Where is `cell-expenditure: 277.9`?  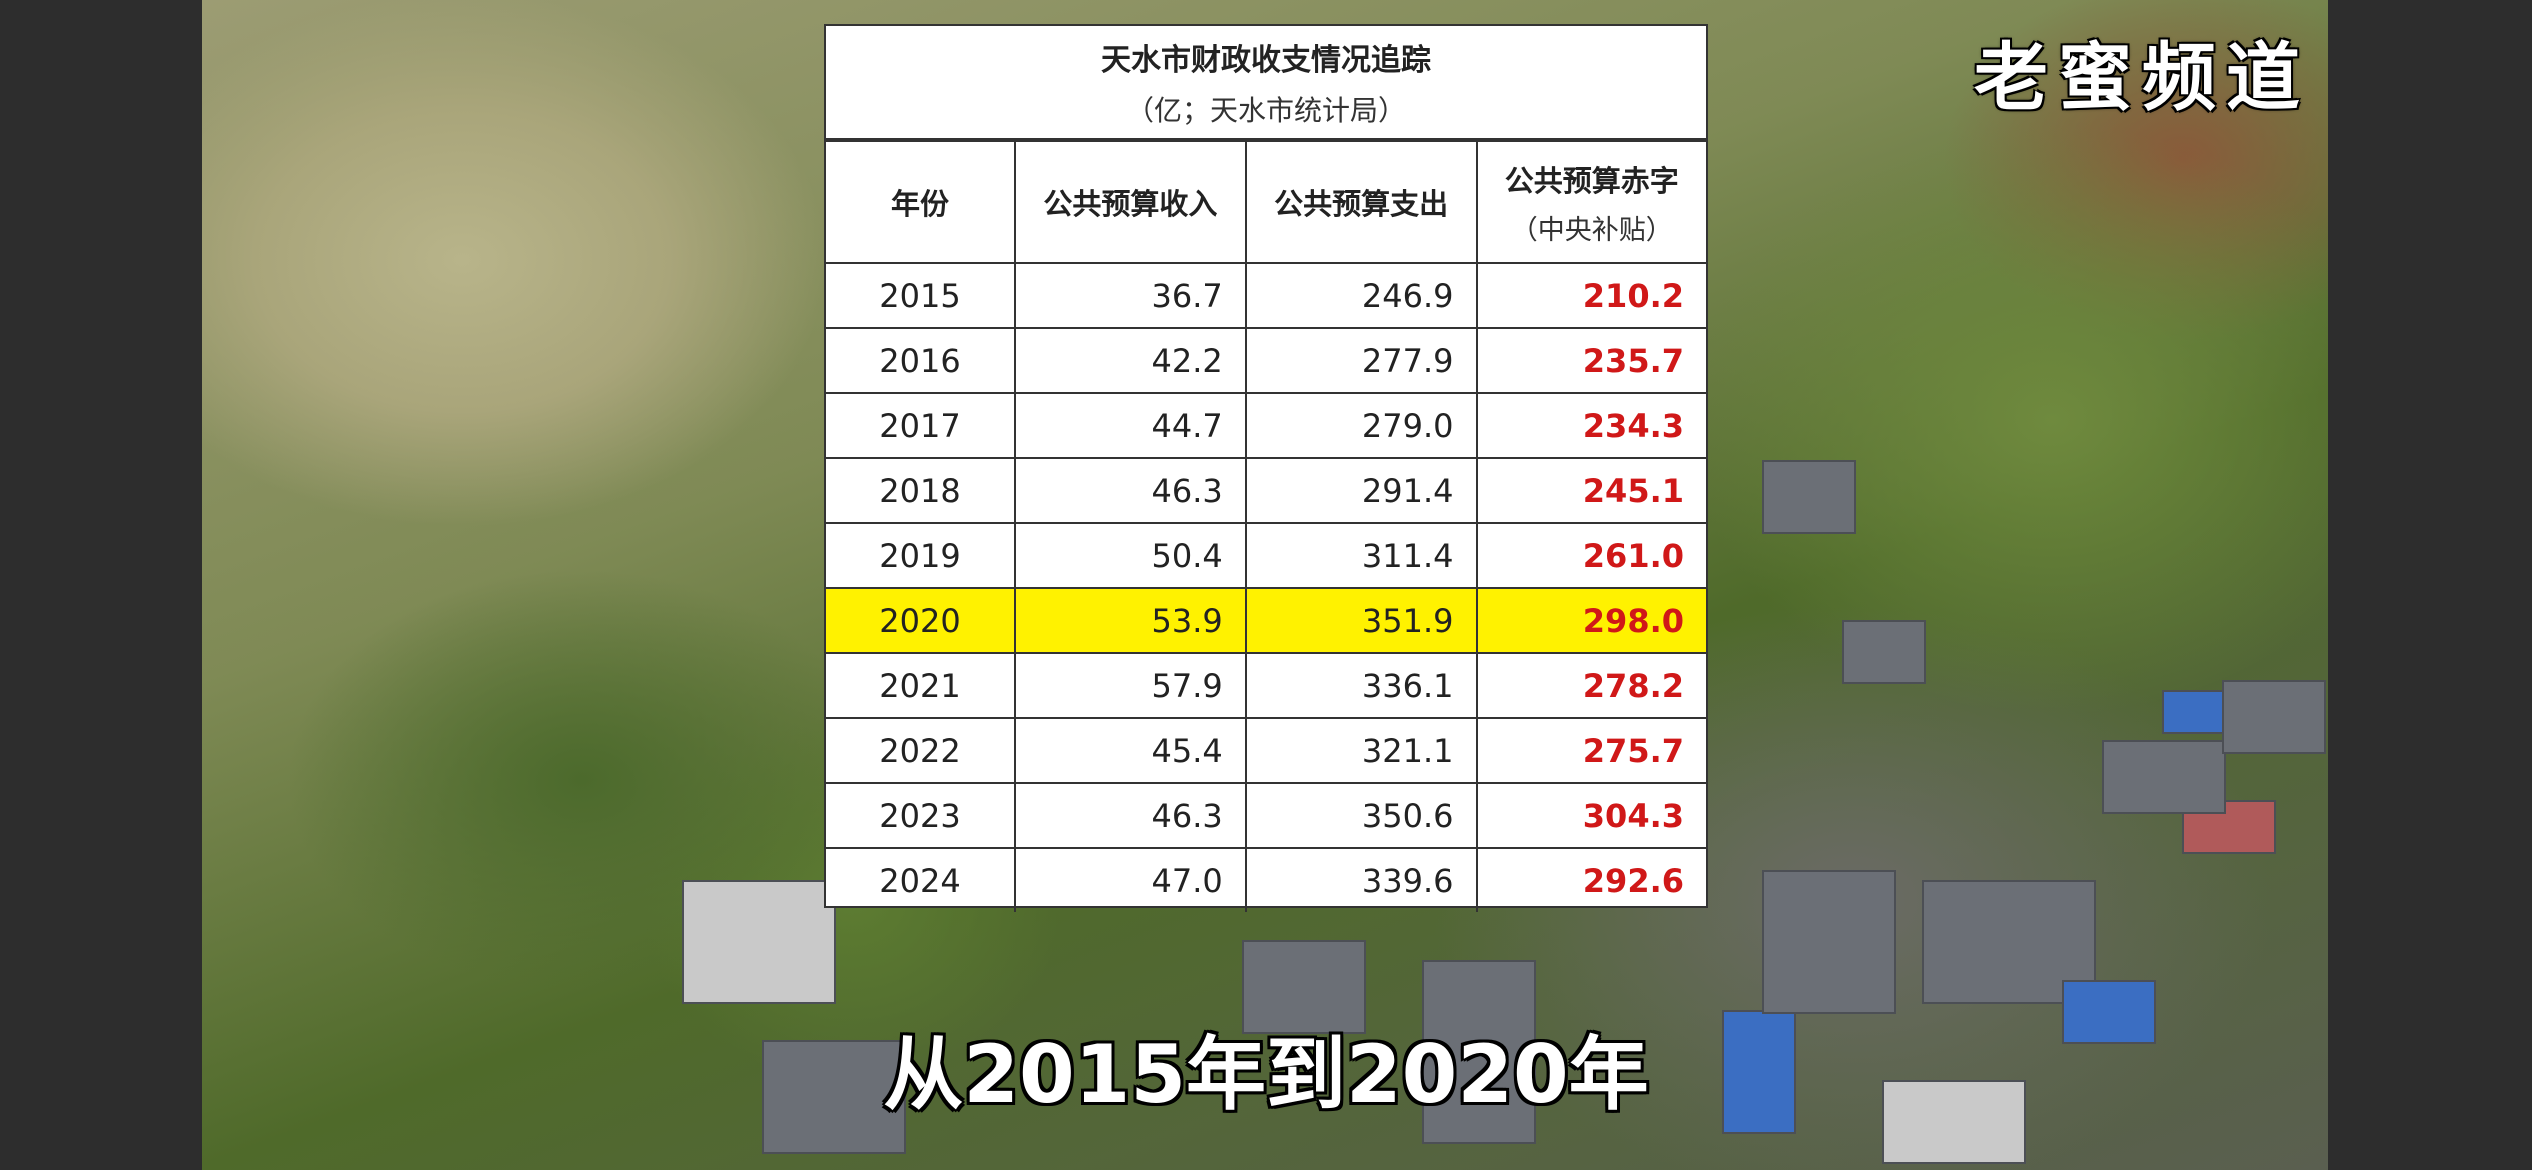
cell-expenditure: 277.9 is located at coordinates (1361, 360).